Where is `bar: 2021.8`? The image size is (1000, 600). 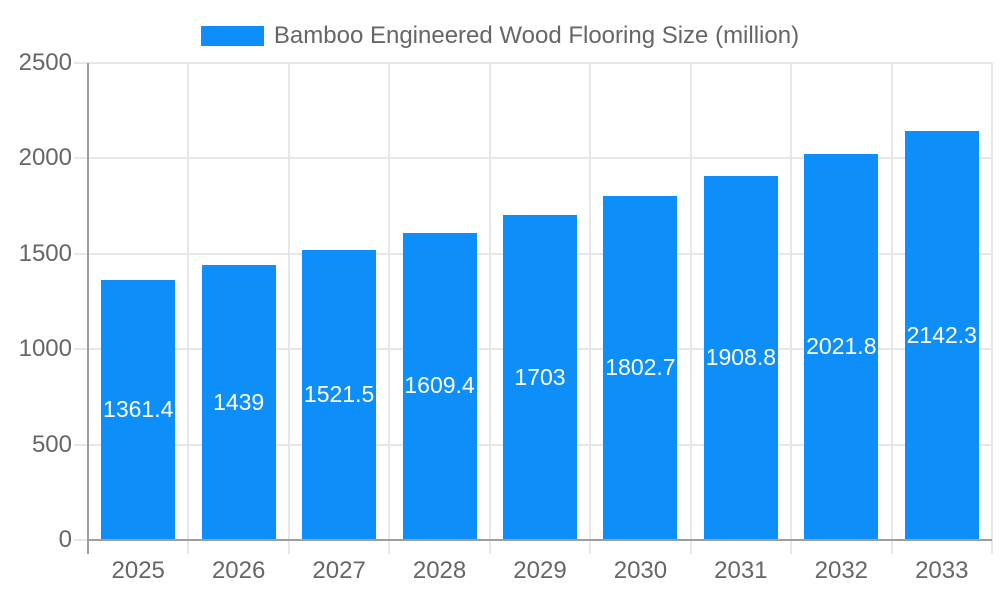 bar: 2021.8 is located at coordinates (841, 346).